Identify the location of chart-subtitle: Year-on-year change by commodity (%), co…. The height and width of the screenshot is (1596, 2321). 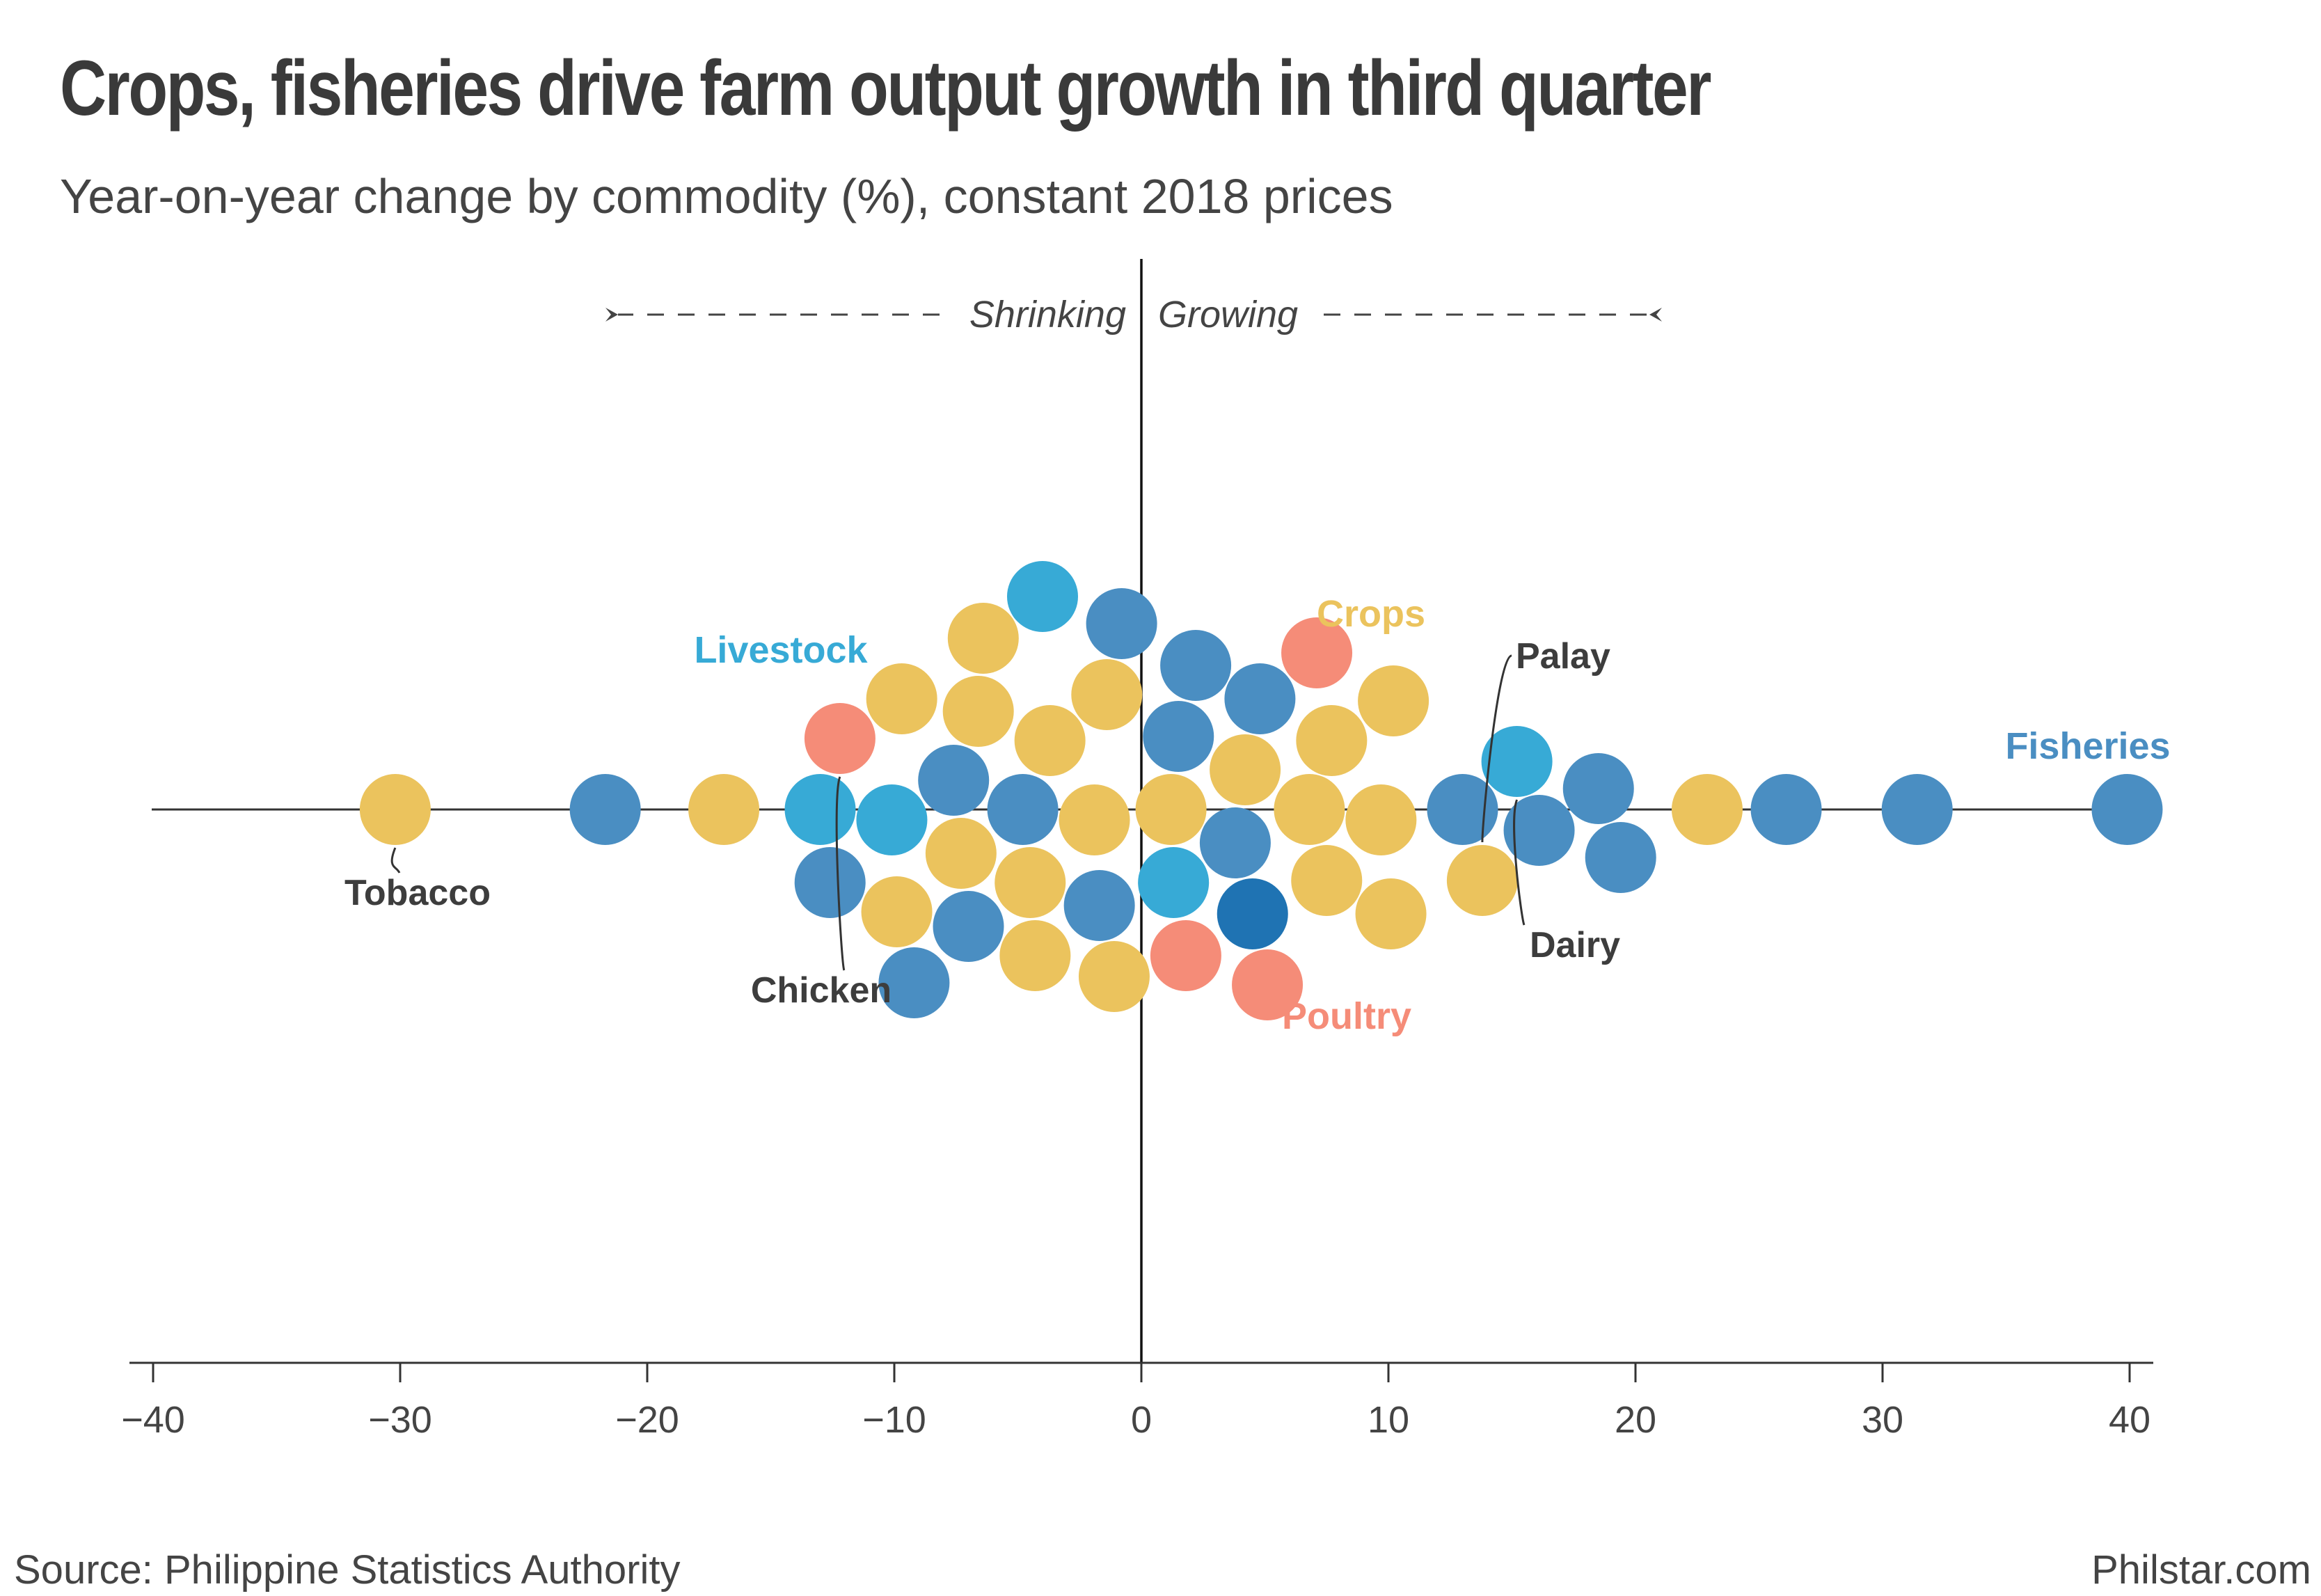
(726, 196).